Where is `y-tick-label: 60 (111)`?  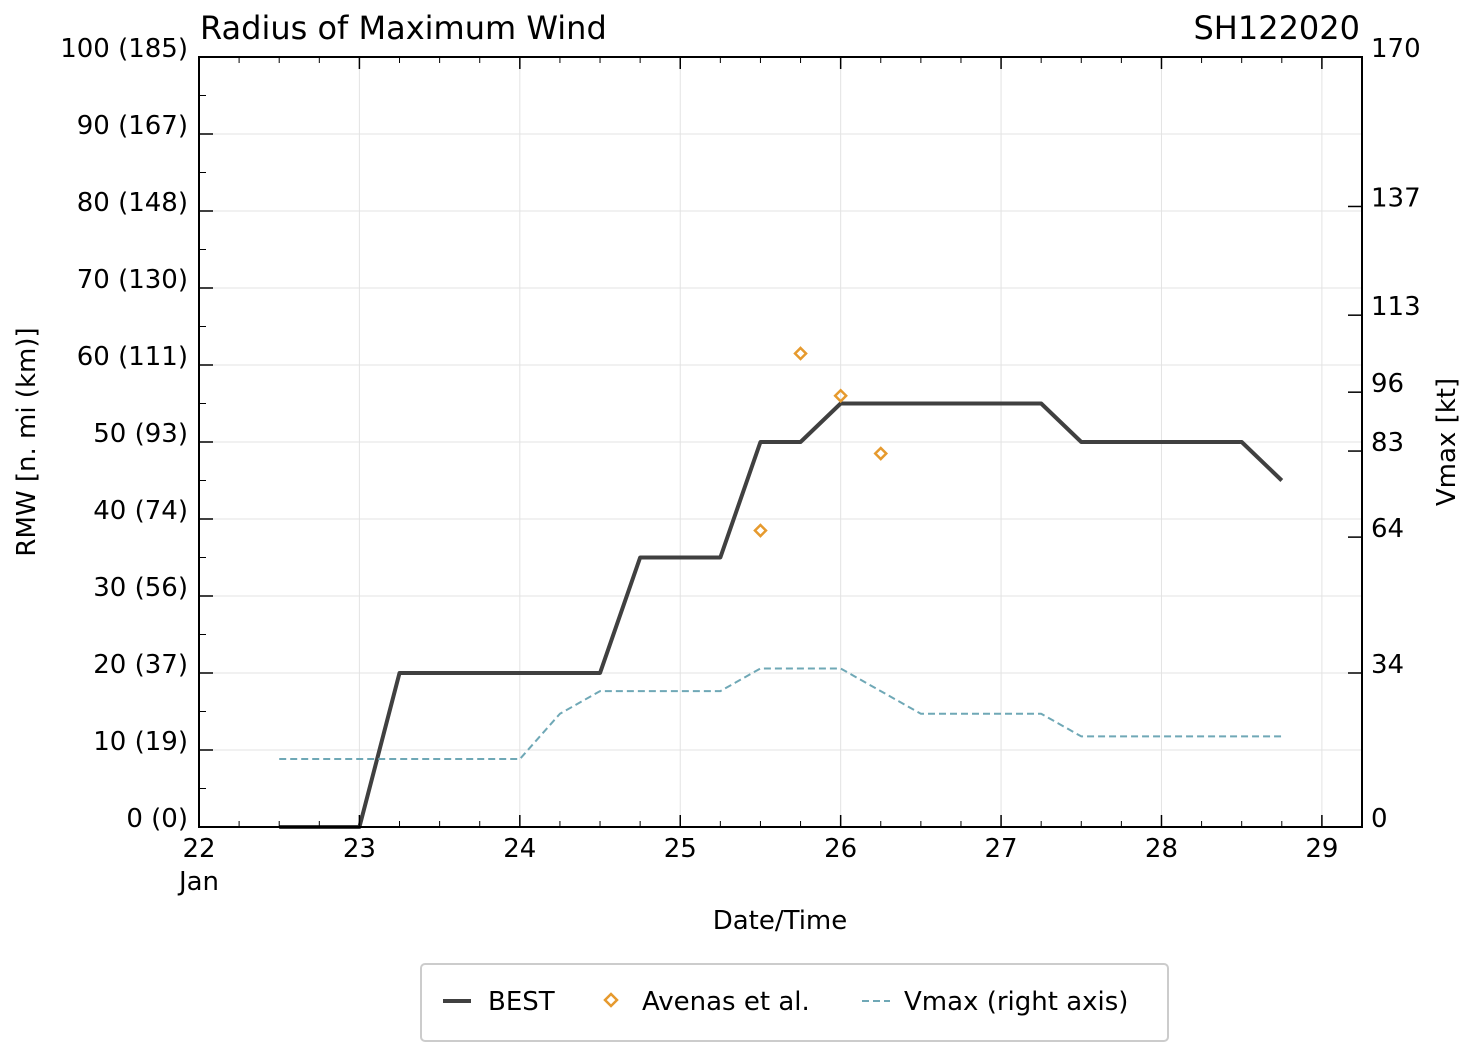 y-tick-label: 60 (111) is located at coordinates (132, 357).